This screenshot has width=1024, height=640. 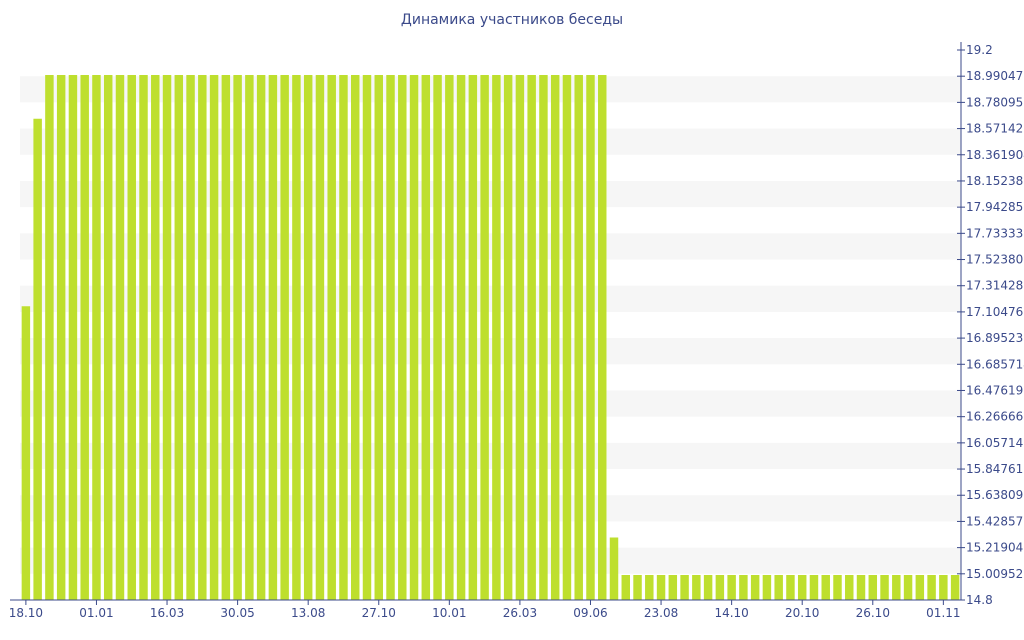 What do you see at coordinates (995, 102) in the screenshot?
I see `y-tick-label: 18.780952` at bounding box center [995, 102].